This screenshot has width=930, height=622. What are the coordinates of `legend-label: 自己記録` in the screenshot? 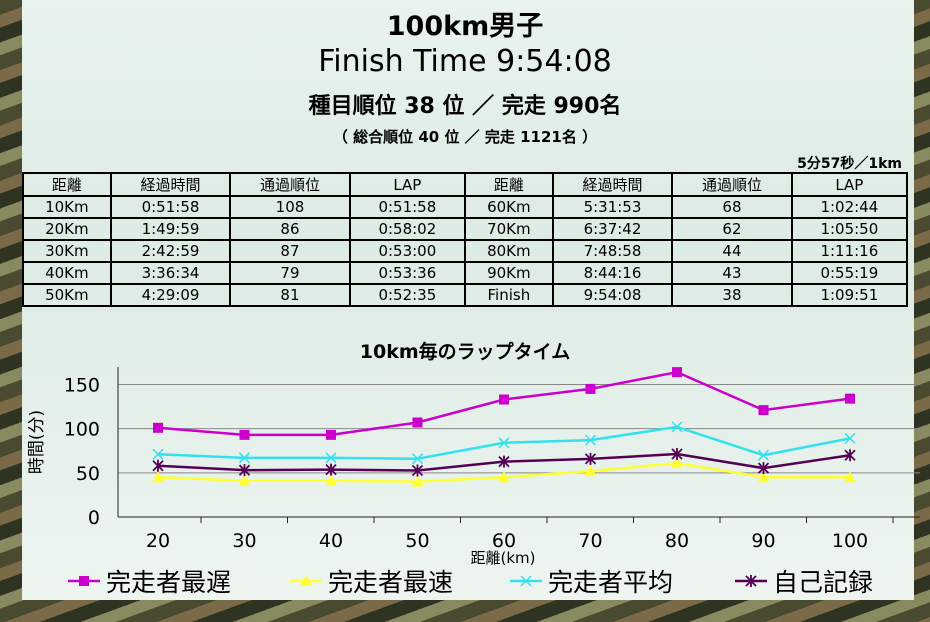 It's located at (823, 582).